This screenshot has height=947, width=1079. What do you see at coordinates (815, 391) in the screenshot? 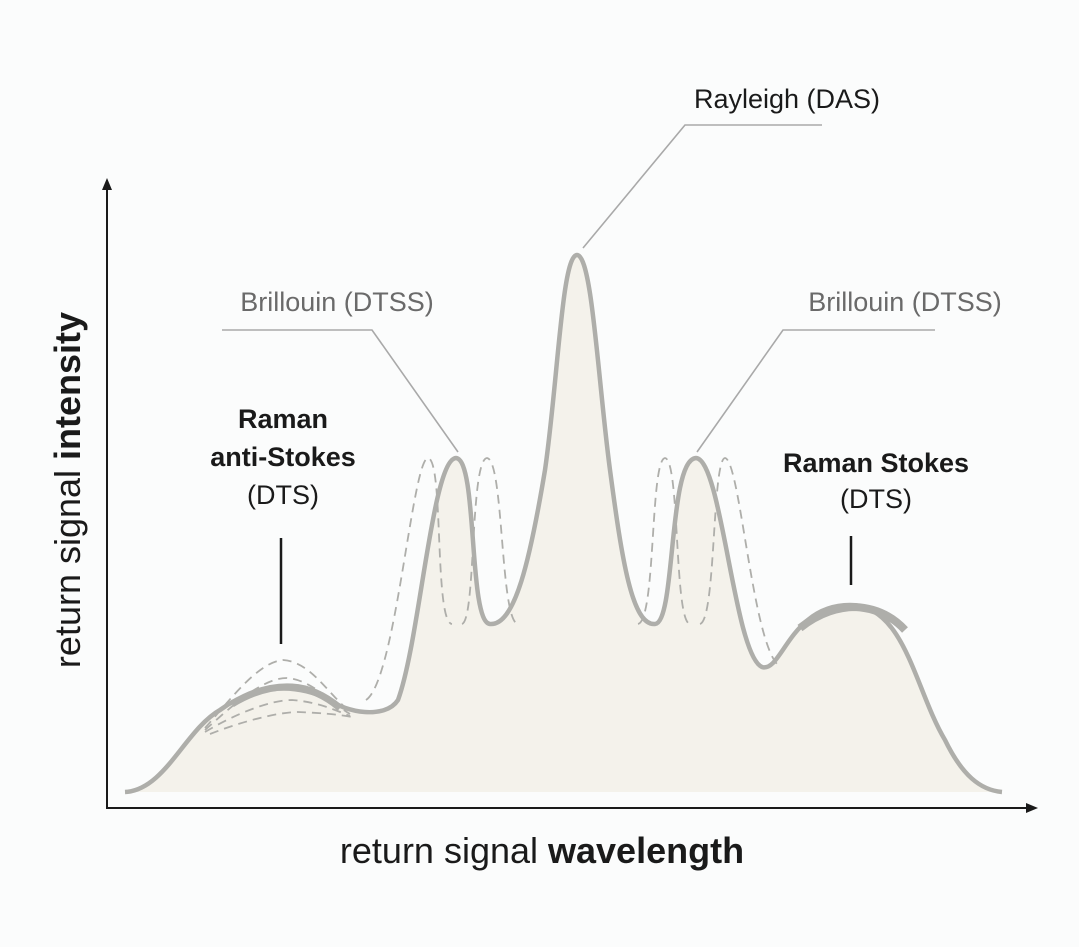
I see `brillouin-right-leader` at bounding box center [815, 391].